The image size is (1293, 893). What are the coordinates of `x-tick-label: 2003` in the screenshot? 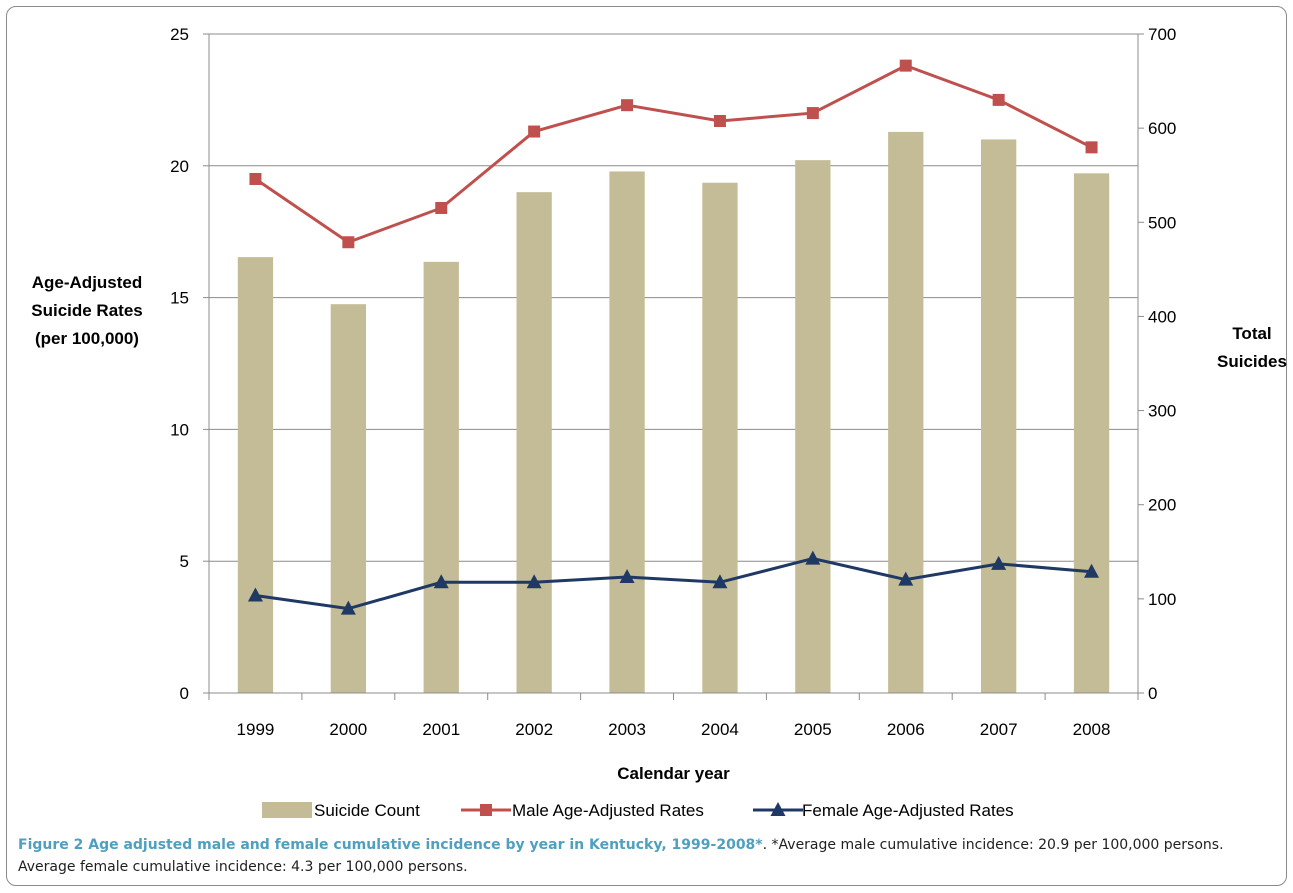 It's located at (627, 729).